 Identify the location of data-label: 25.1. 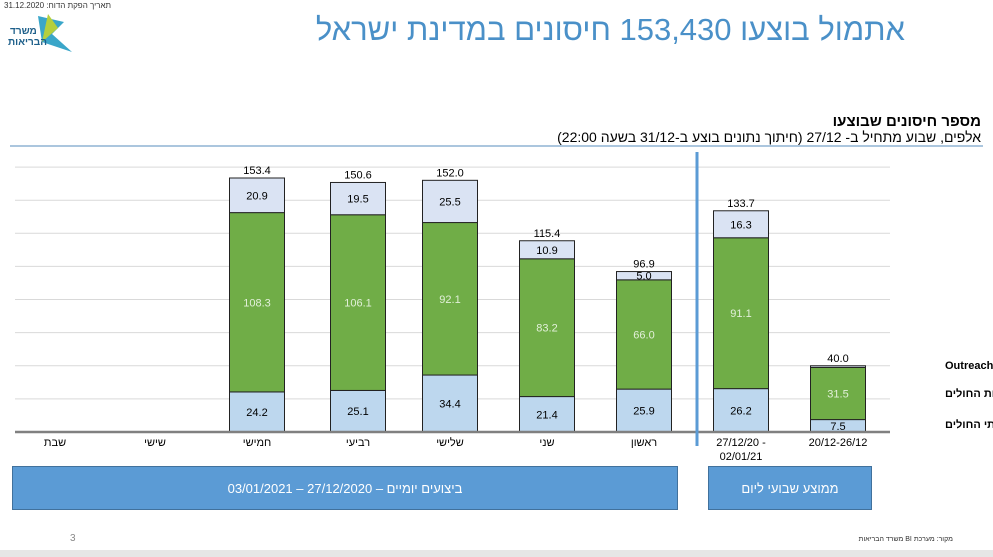
(357, 412).